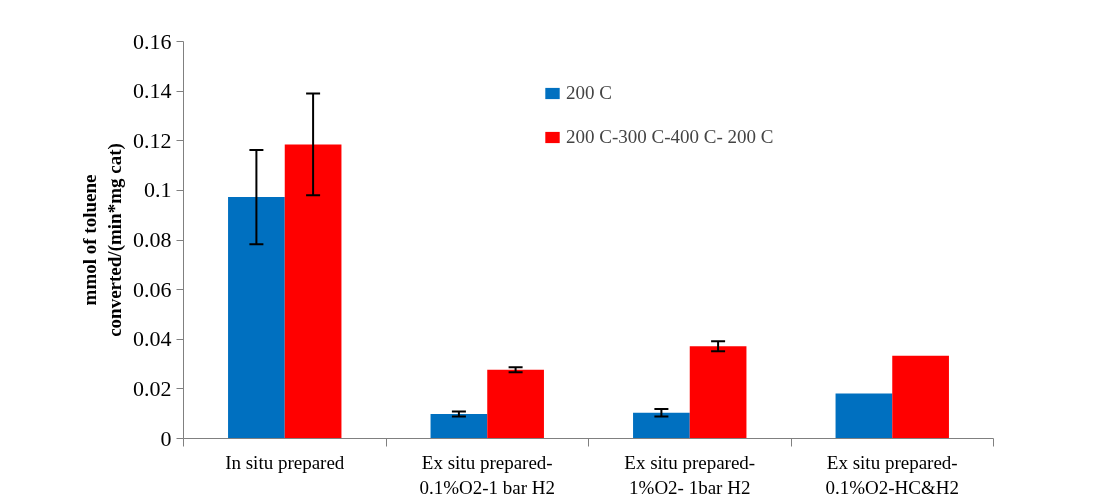 The width and height of the screenshot is (1101, 500). Describe the element at coordinates (166, 438) in the screenshot. I see `y-tick-label: 0` at that location.